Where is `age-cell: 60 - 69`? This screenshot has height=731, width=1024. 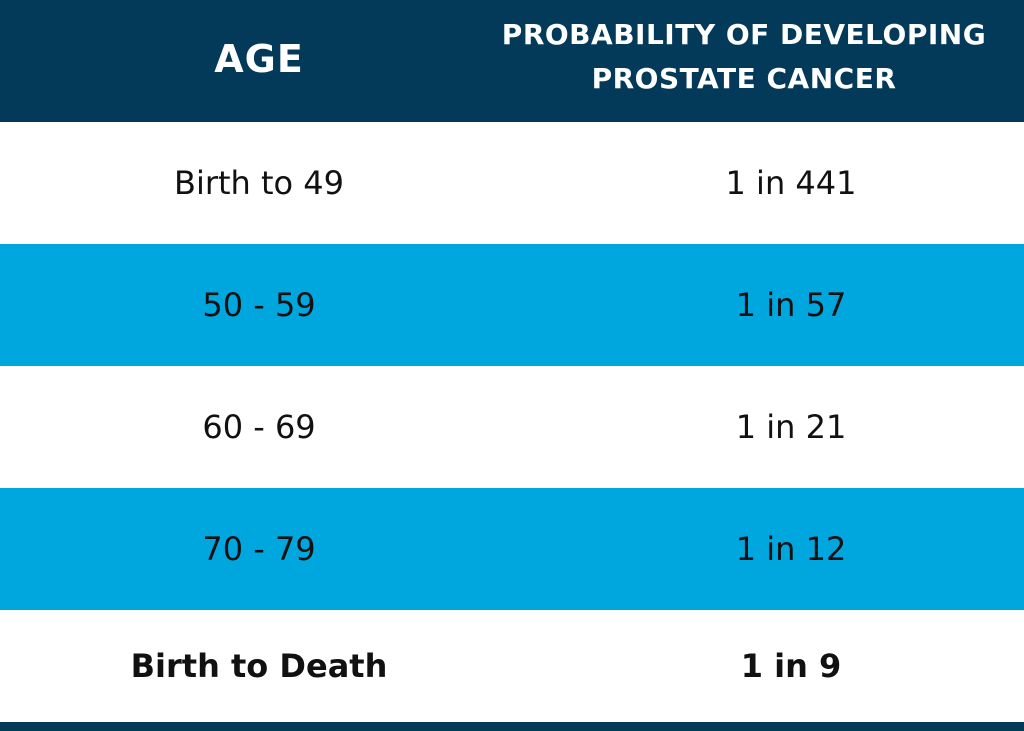
age-cell: 60 - 69 is located at coordinates (259, 427).